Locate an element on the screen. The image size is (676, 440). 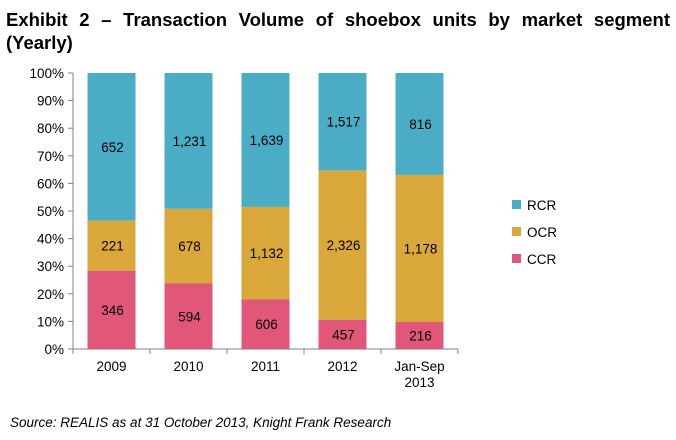
legend-label-rcr: RCR is located at coordinates (541, 205).